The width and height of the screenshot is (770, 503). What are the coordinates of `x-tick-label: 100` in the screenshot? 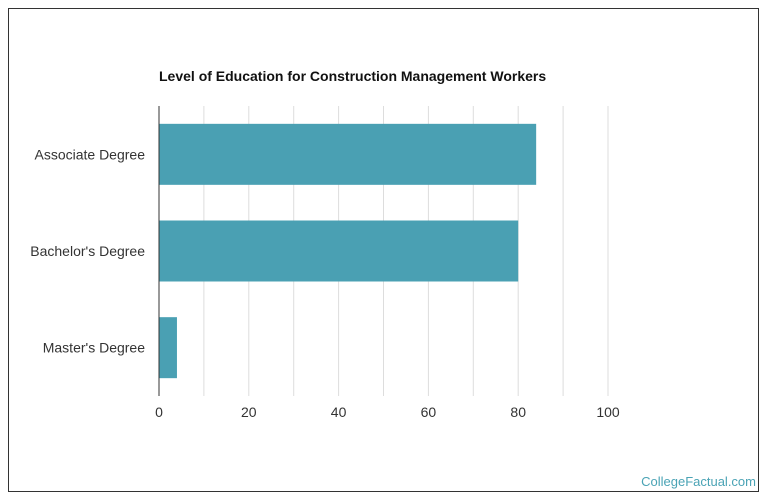 It's located at (608, 412).